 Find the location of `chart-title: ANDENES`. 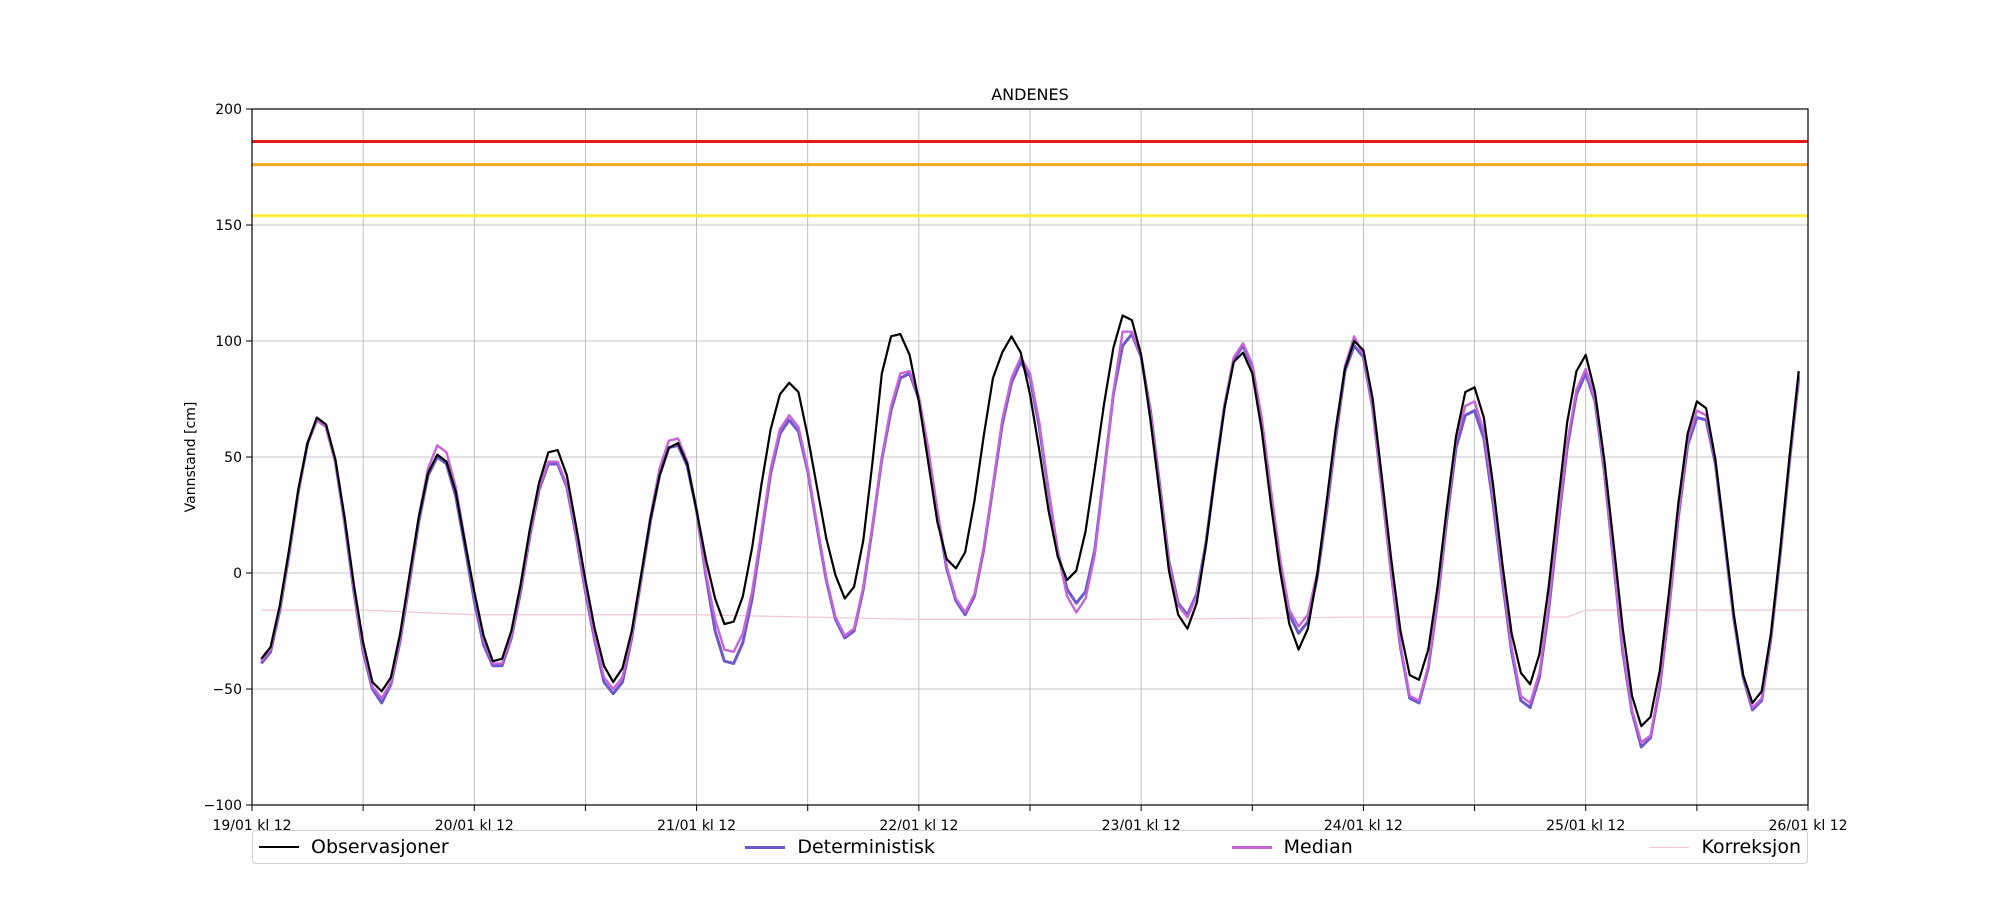

chart-title: ANDENES is located at coordinates (1030, 94).